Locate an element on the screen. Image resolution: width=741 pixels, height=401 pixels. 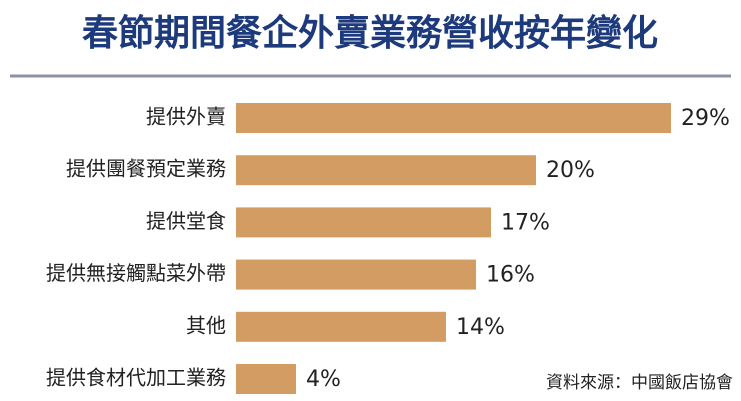
category-label: 提供無接觸點菜外帶 is located at coordinates (136, 273).